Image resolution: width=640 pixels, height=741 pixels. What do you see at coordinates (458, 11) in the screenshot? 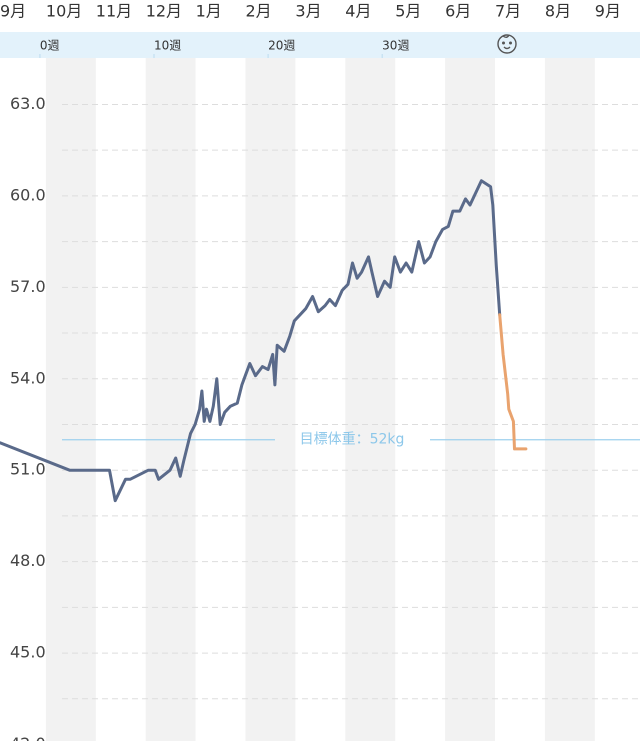
I see `month-label: 6月` at bounding box center [458, 11].